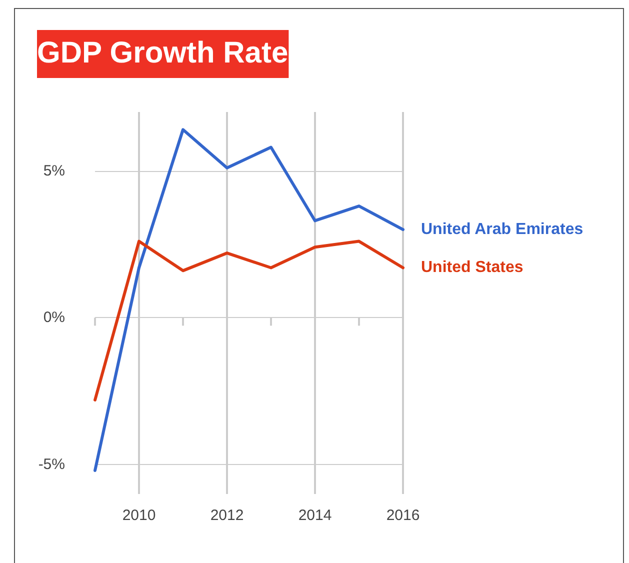 This screenshot has width=629, height=563. Describe the element at coordinates (472, 267) in the screenshot. I see `series-label: United States` at that location.